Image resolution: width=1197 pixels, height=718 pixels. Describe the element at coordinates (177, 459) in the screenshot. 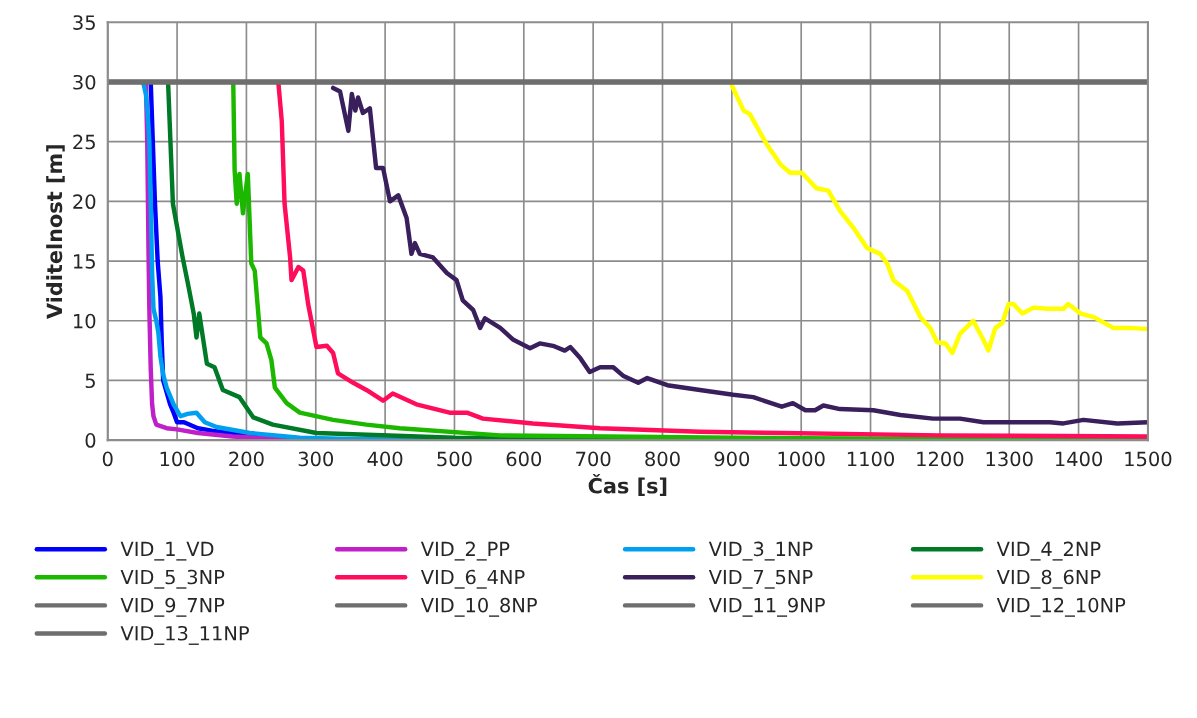

I see `x-tick-label: 100` at that location.